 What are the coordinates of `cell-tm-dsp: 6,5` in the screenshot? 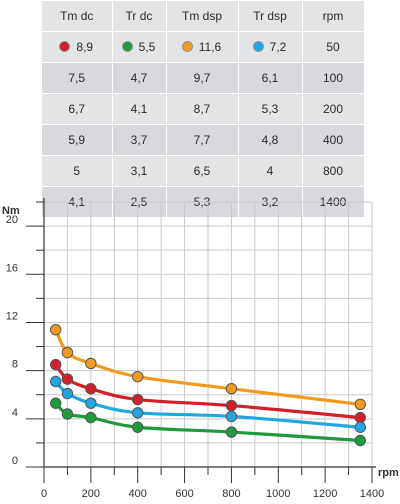 It's located at (202, 171).